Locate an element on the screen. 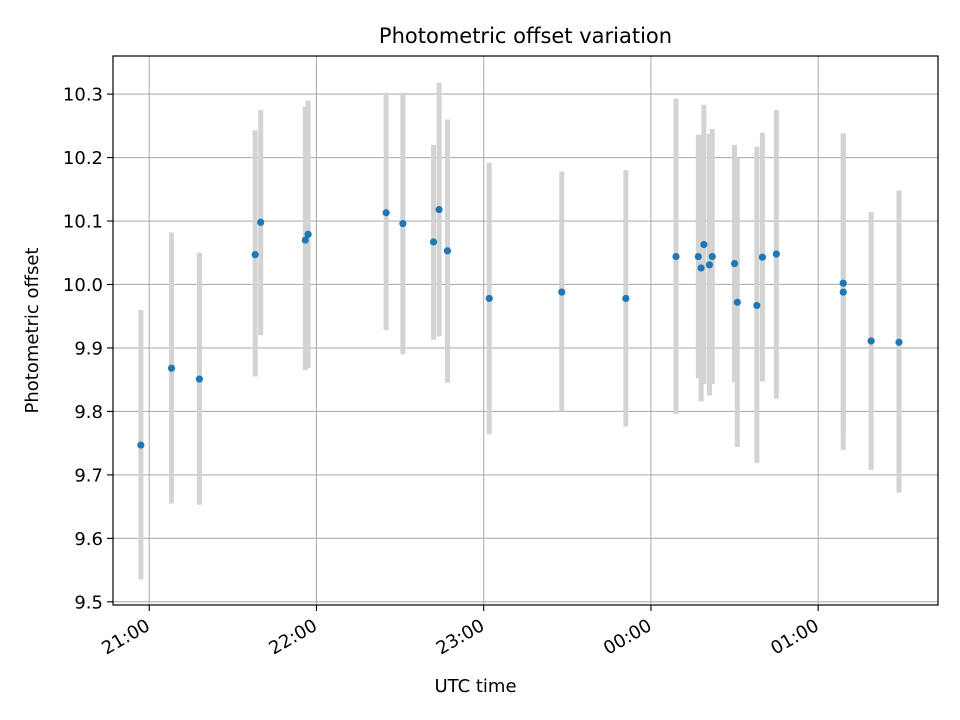 The image size is (960, 720). x-axis-label: UTC time is located at coordinates (475, 686).